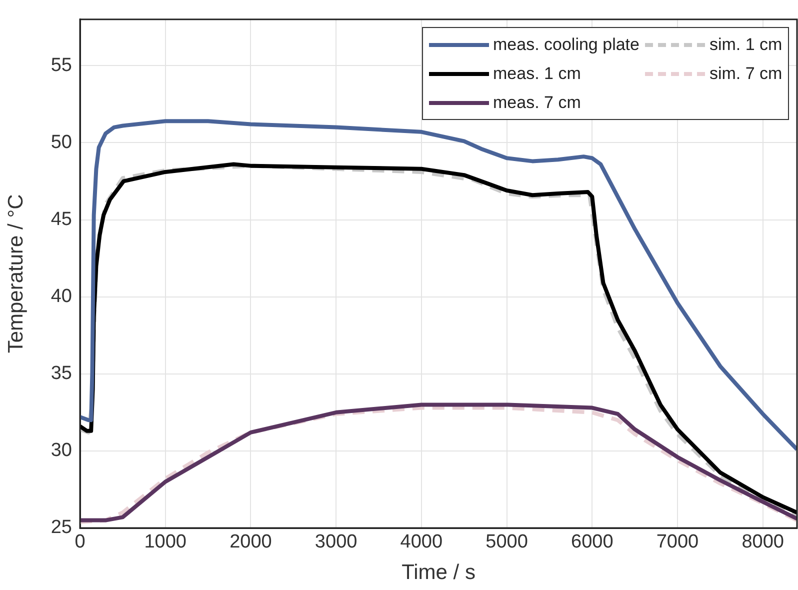 This screenshot has width=798, height=590. I want to click on legend-label: sim. 1 cm, so click(745, 44).